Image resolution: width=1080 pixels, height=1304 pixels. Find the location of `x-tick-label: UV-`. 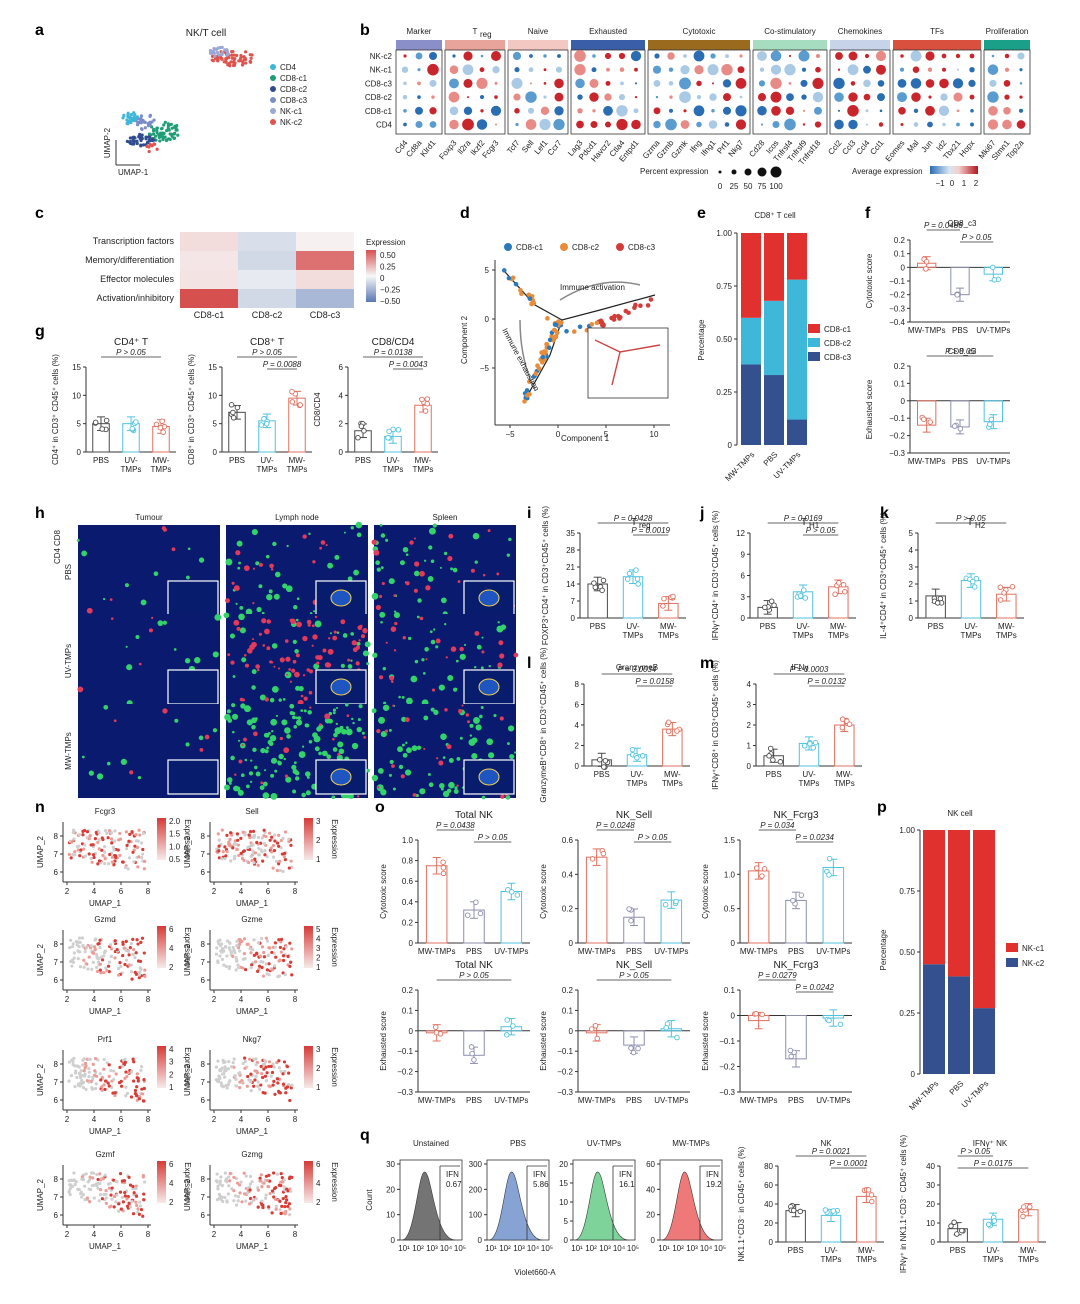

x-tick-label: UV- is located at coordinates (267, 460).